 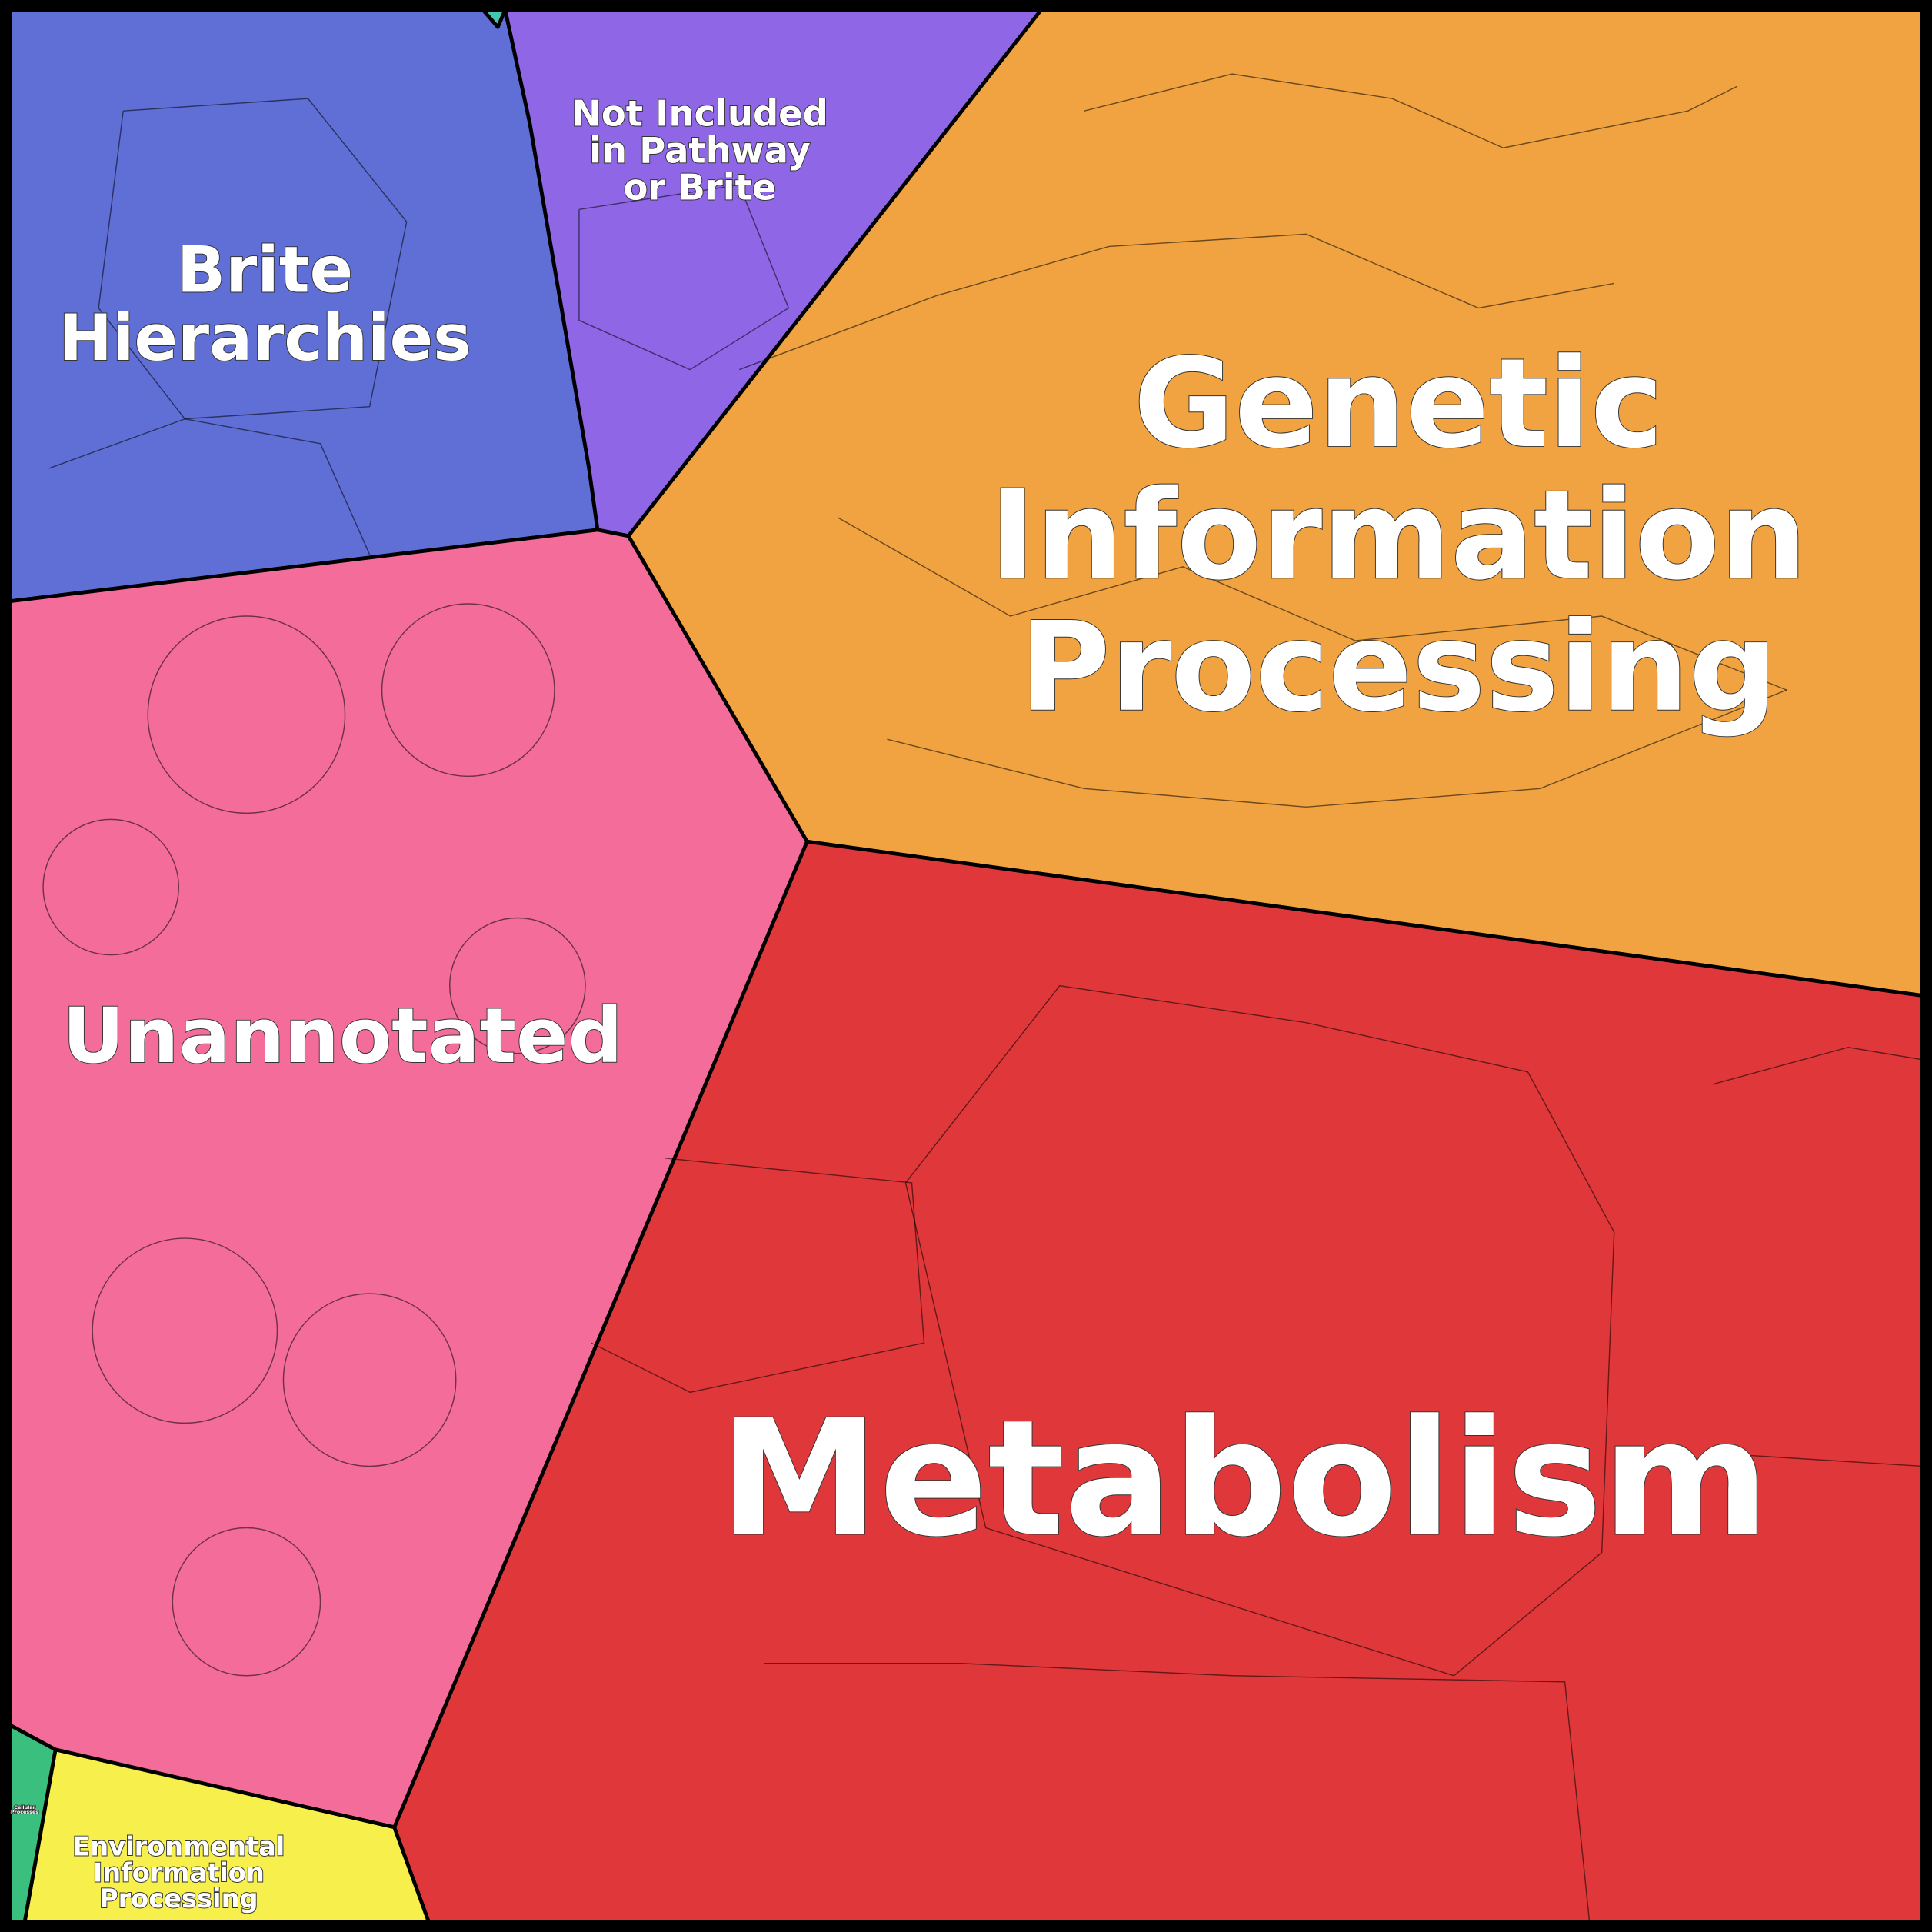 I want to click on label-line: Metabolism, so click(x=1244, y=1480).